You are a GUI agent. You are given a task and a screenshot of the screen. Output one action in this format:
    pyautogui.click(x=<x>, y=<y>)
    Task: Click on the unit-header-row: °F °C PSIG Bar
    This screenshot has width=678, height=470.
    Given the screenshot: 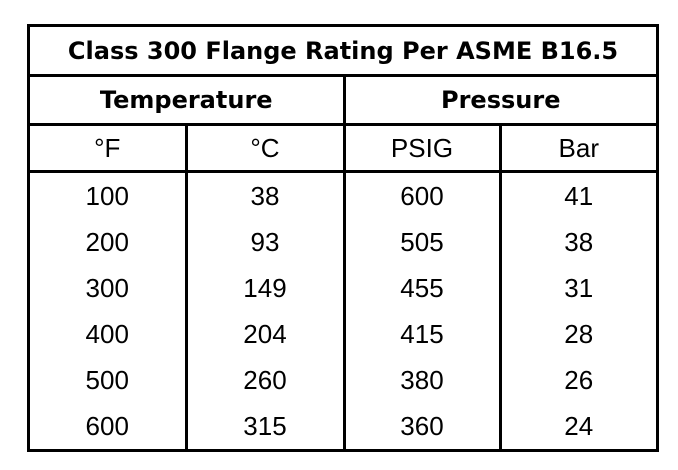 What is the action you would take?
    pyautogui.click(x=343, y=148)
    